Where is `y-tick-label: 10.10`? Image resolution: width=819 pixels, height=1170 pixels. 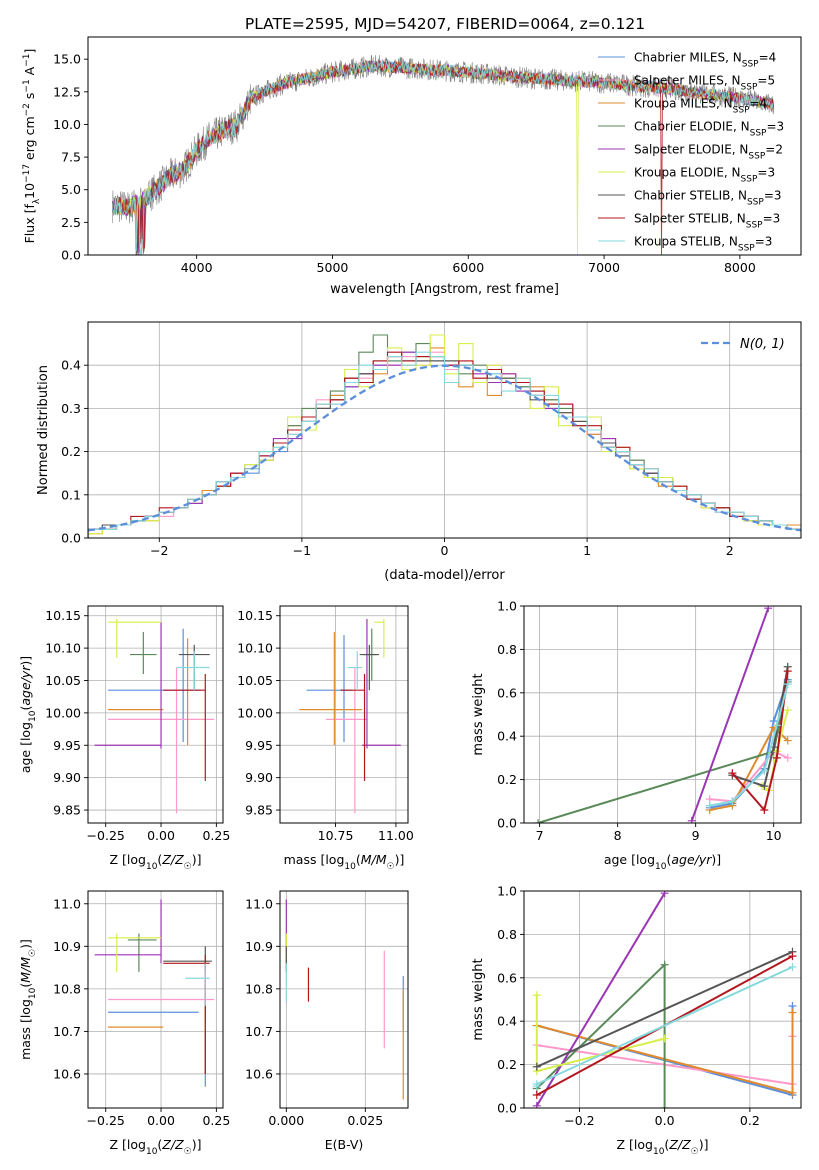
y-tick-label: 10.10 is located at coordinates (255, 648).